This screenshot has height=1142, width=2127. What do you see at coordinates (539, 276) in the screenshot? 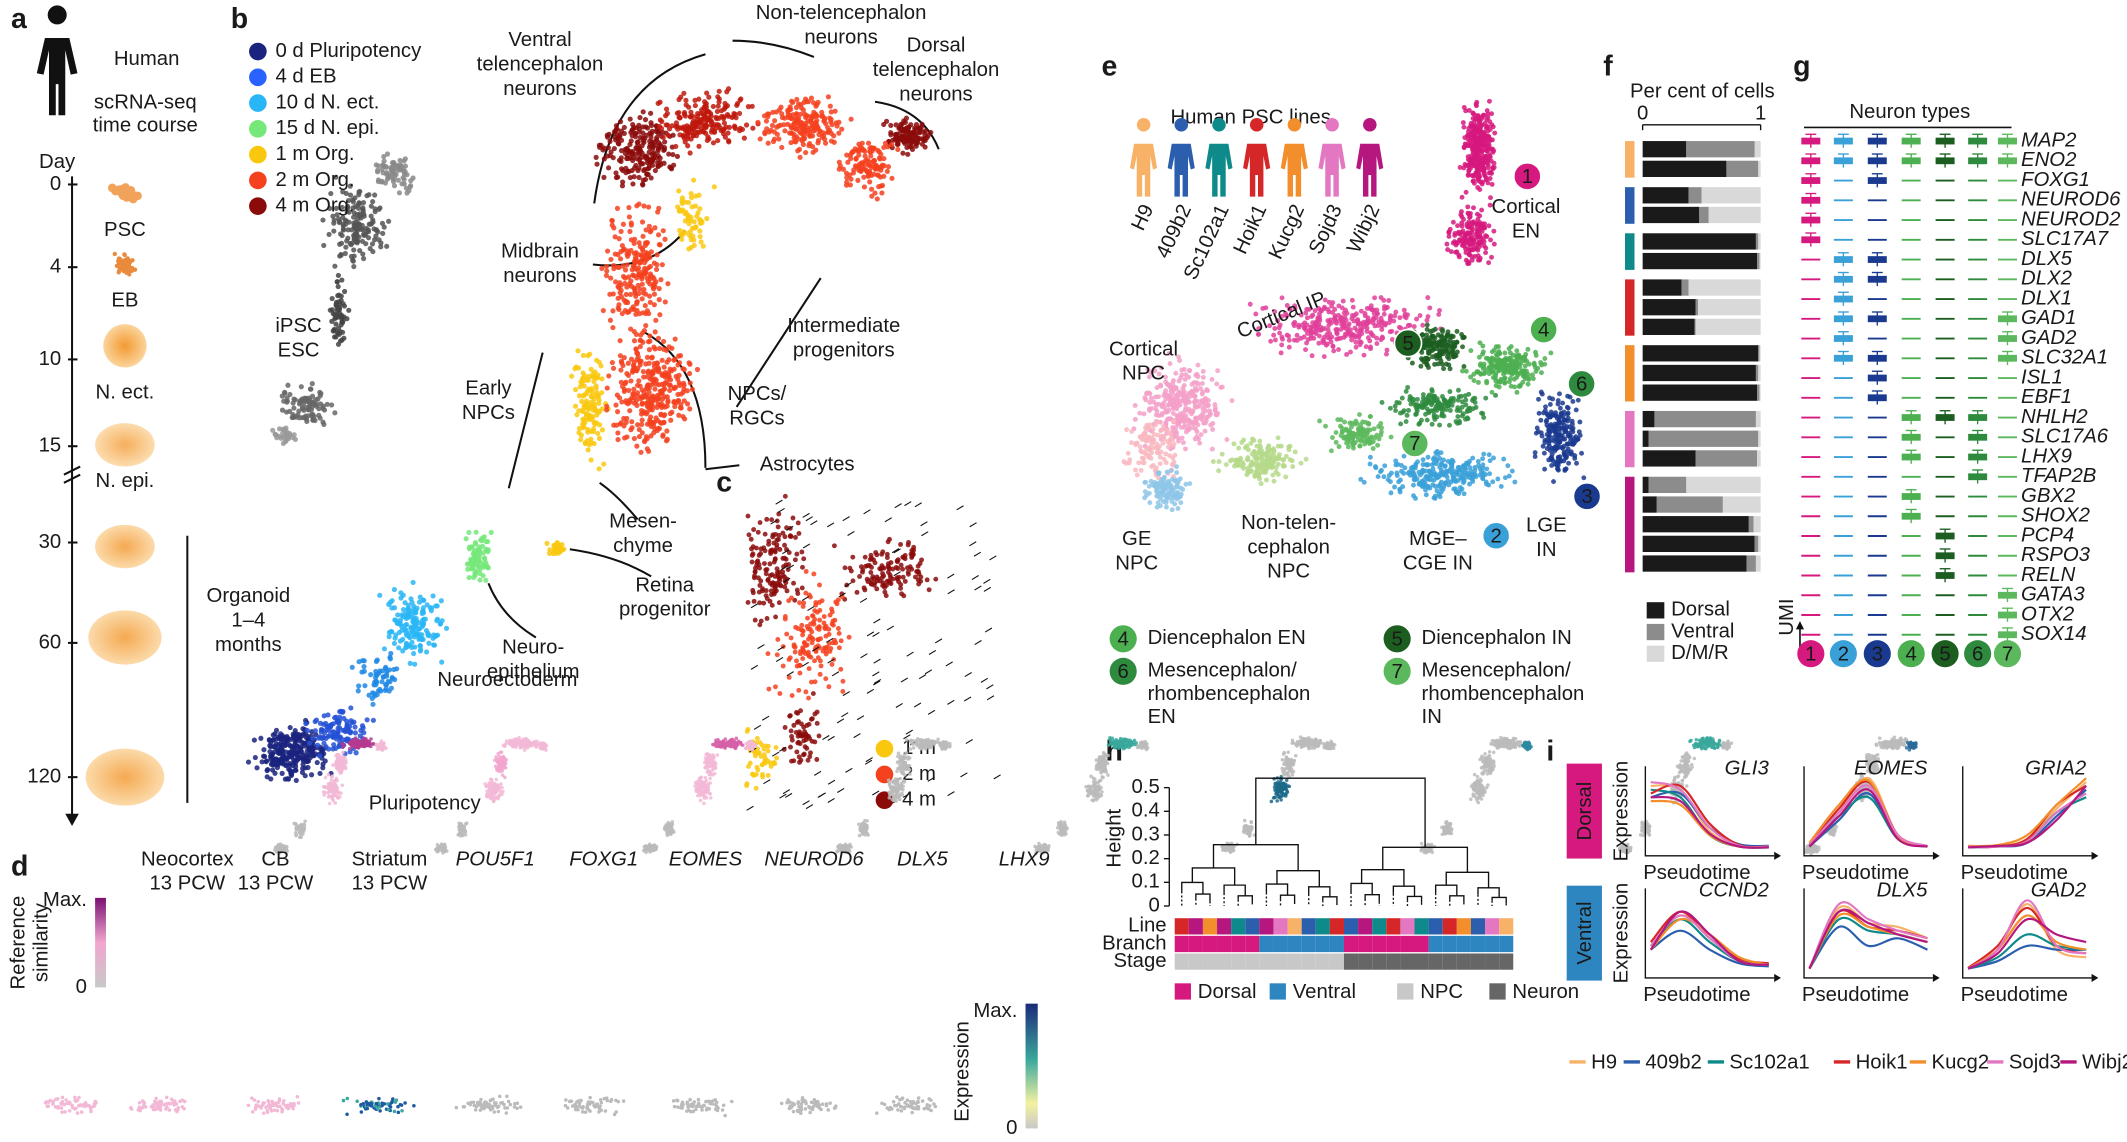
I see `annotation: neurons` at bounding box center [539, 276].